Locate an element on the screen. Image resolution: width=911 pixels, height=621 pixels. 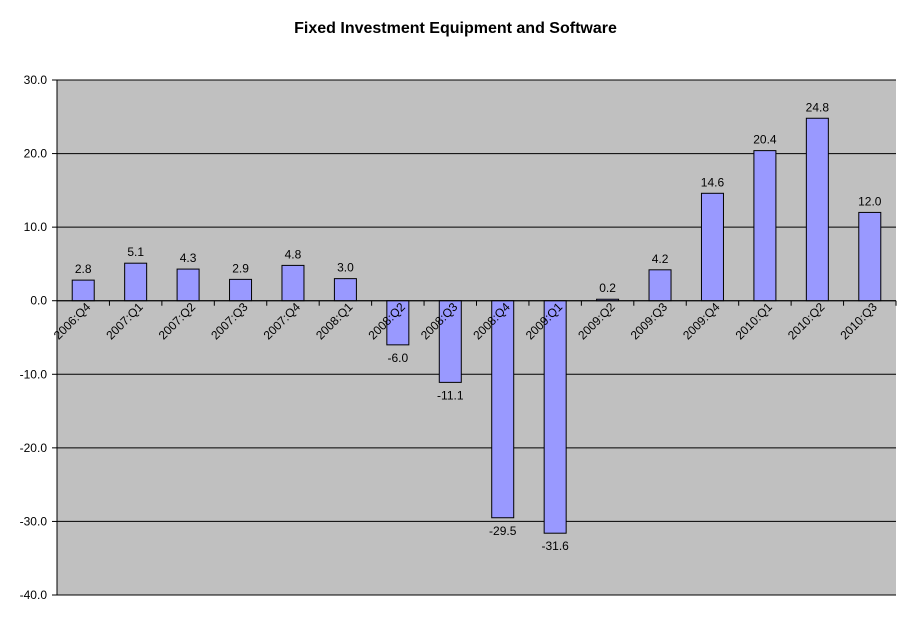
y-tick-label: 10.0 is located at coordinates (36, 227).